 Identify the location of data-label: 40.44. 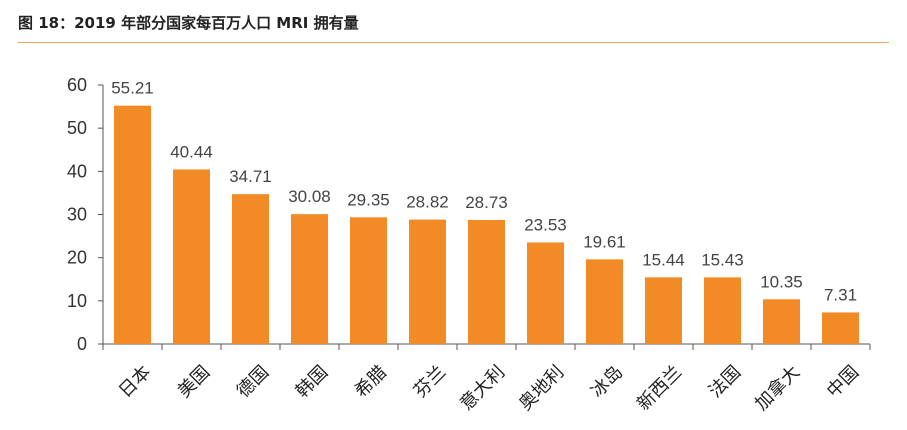
(191, 151).